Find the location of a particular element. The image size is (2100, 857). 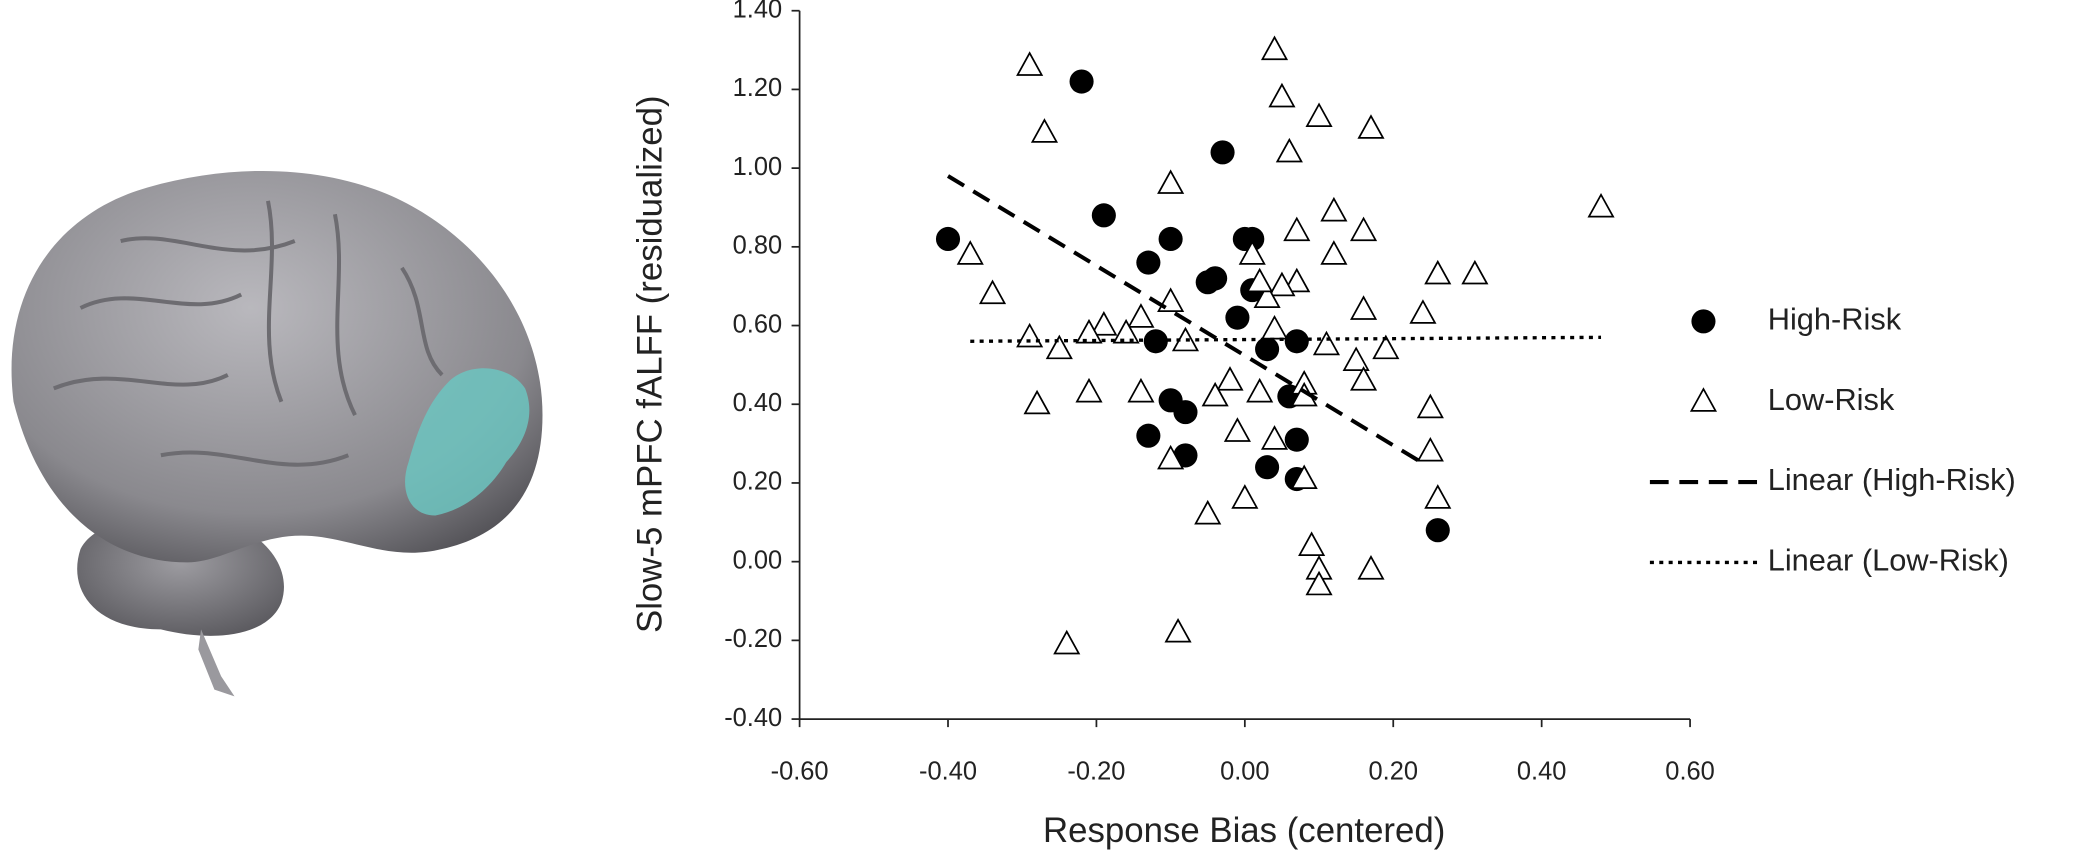

legend-label: Linear (High-Risk) is located at coordinates (1892, 479).